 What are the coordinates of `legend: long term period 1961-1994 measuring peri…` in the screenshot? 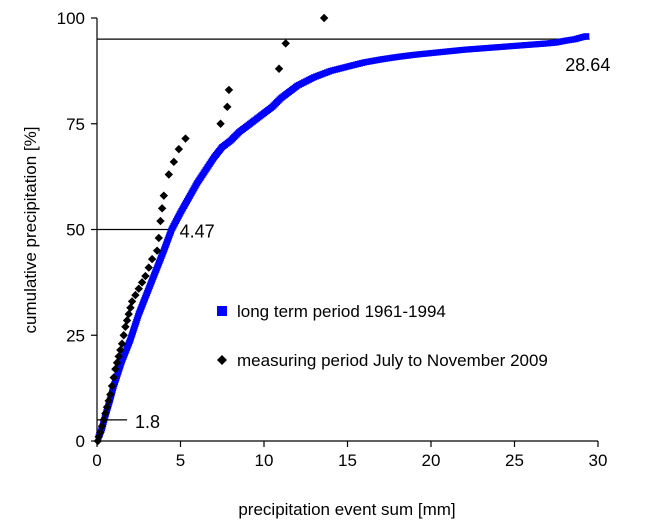 It's located at (382, 336).